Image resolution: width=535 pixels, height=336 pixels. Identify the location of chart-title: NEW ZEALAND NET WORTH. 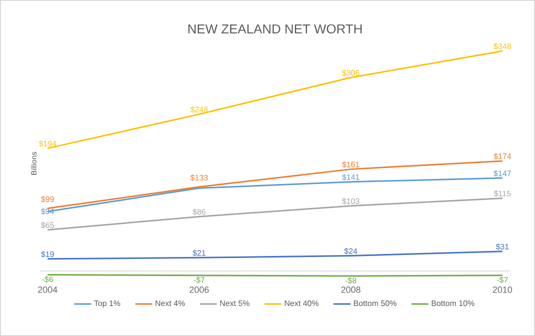
(275, 29).